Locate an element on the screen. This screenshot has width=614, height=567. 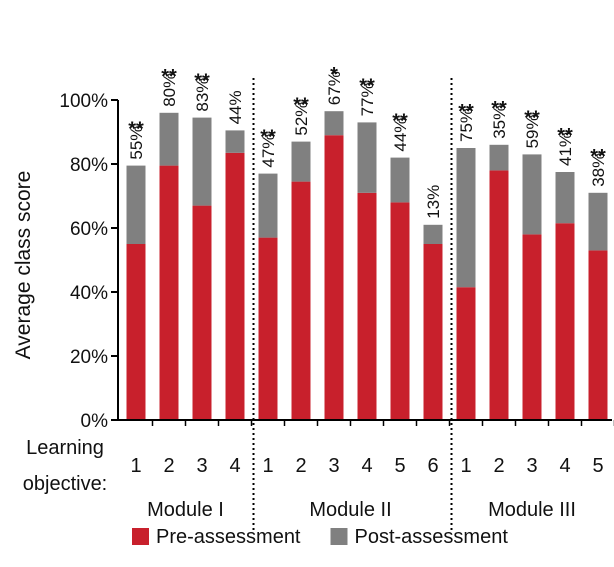
learning-objective-label-line2: objective: is located at coordinates (65, 484).